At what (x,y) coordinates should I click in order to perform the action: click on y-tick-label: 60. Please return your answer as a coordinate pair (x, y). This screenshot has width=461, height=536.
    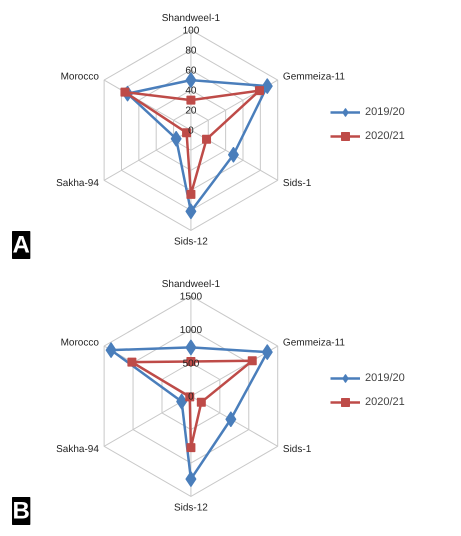
    Looking at the image, I should click on (191, 71).